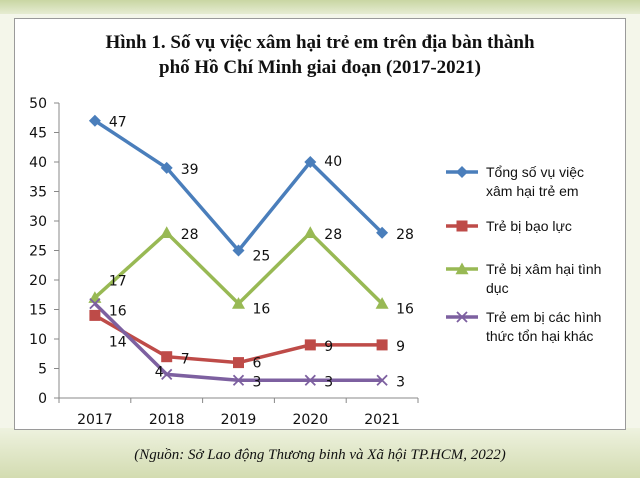  Describe the element at coordinates (38, 104) in the screenshot. I see `y-tick-label: 50` at that location.